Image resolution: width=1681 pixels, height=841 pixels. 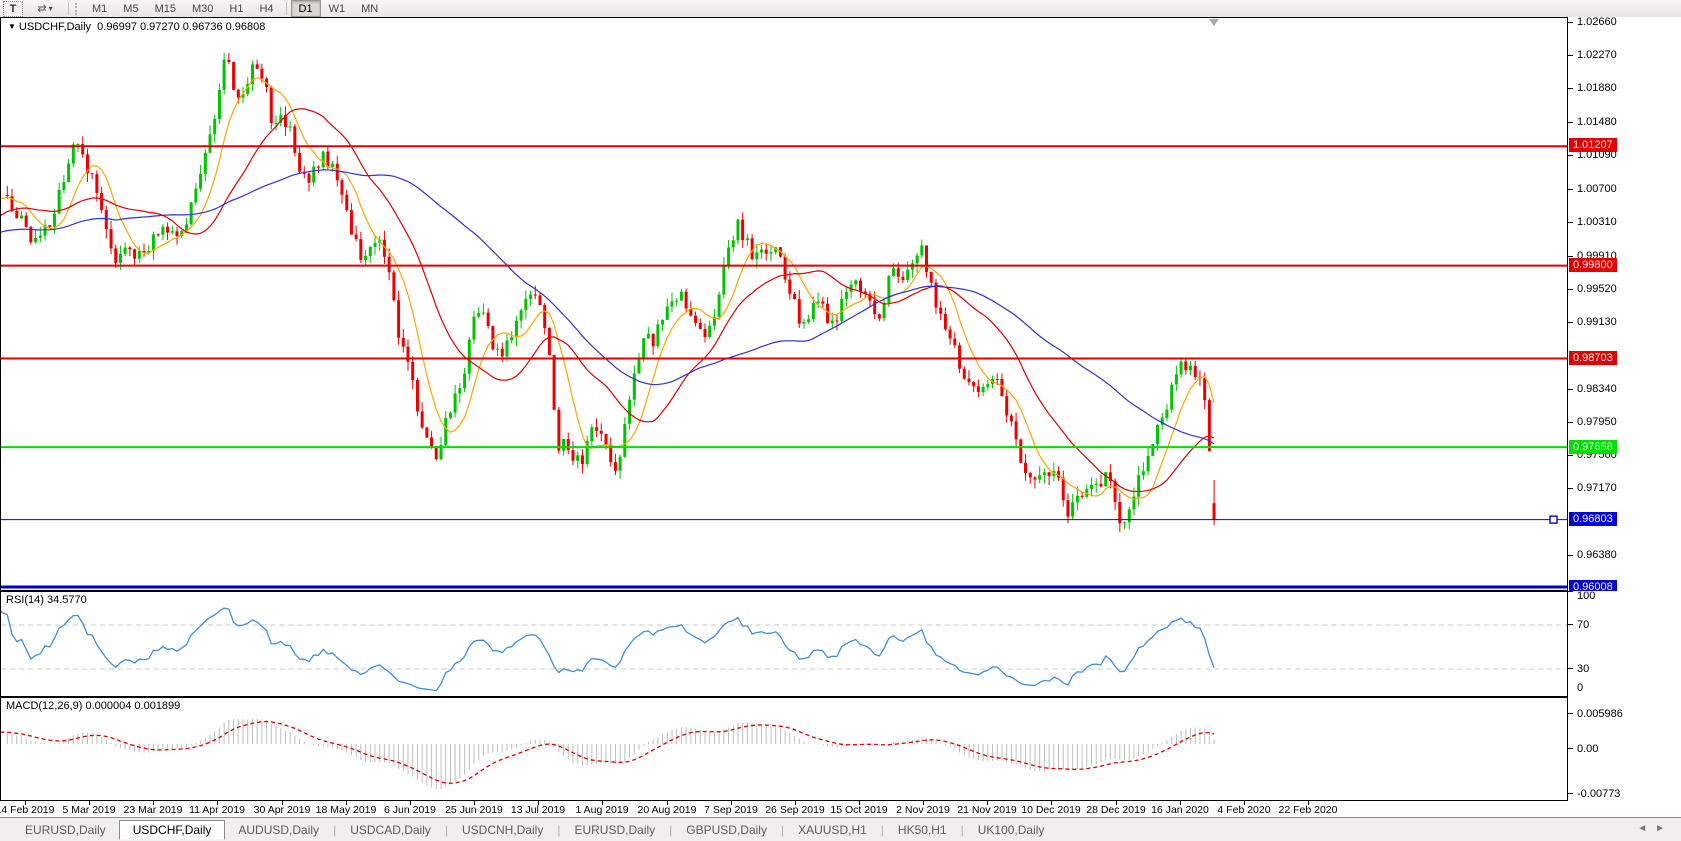 What do you see at coordinates (859, 810) in the screenshot?
I see `date-axis-label: 15 Oct 2019` at bounding box center [859, 810].